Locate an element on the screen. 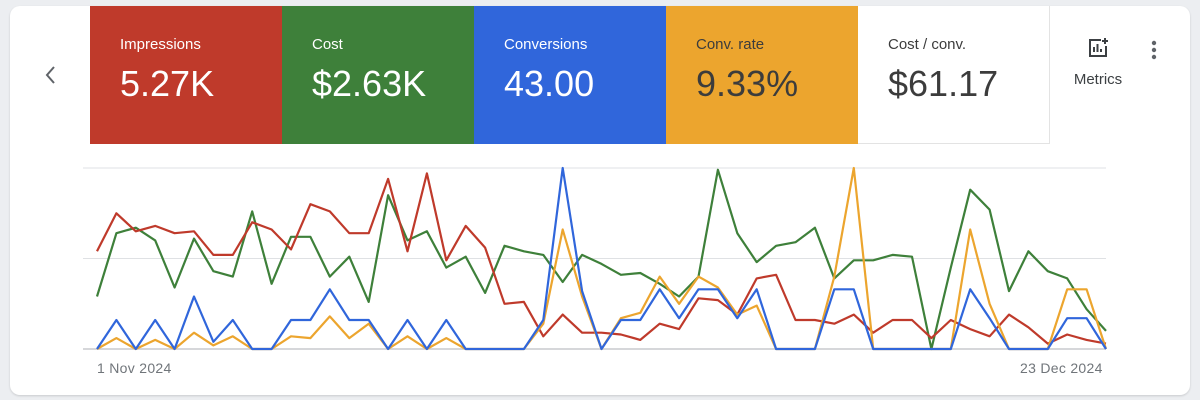  metric-label: Impressions is located at coordinates (160, 44).